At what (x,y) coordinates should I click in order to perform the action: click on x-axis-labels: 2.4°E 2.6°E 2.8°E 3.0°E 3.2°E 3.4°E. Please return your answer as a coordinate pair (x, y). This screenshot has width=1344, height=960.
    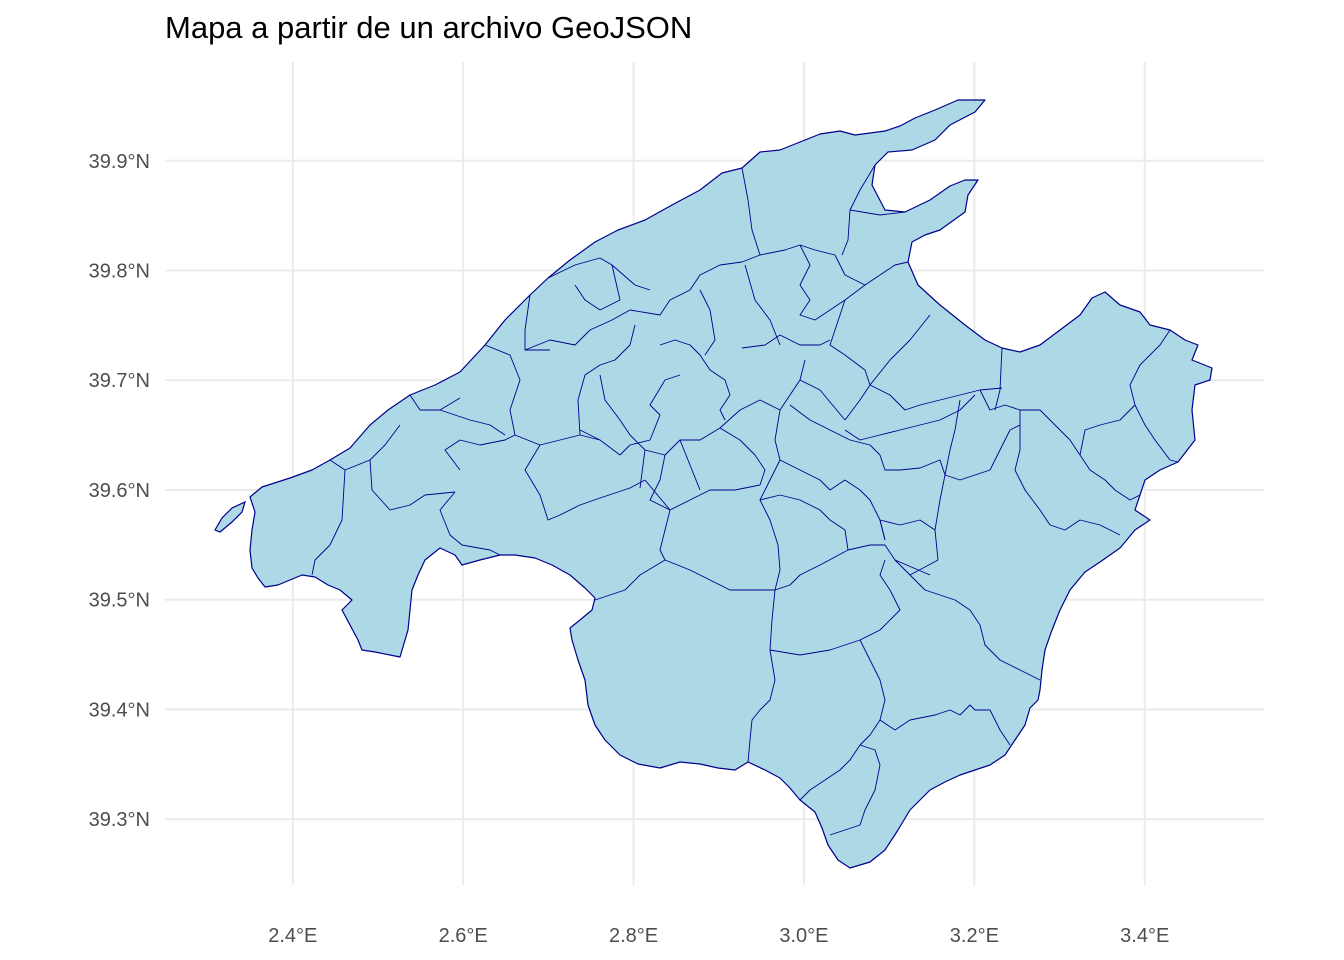
    Looking at the image, I should click on (718, 936).